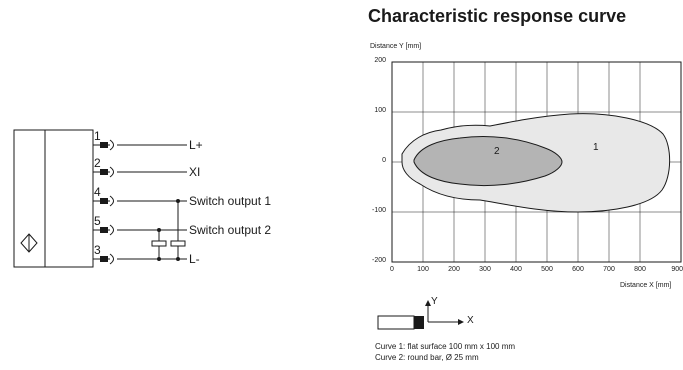  Describe the element at coordinates (196, 145) in the screenshot. I see `signal-label: L+` at that location.